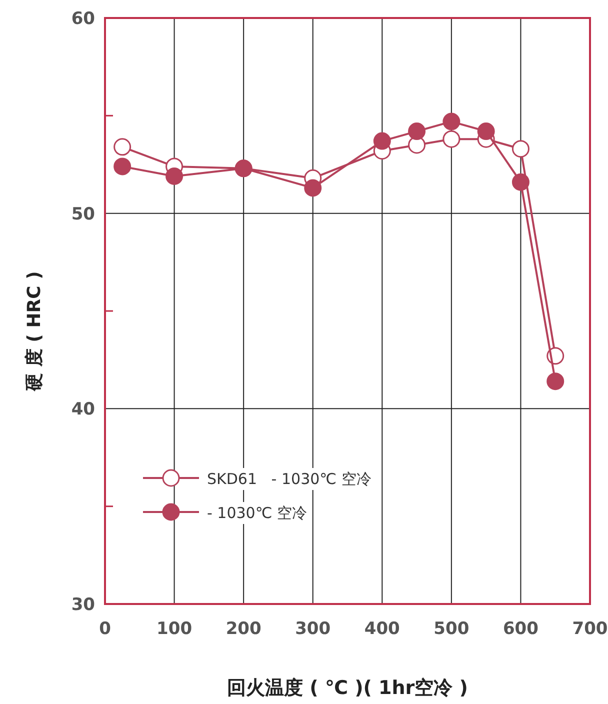  What do you see at coordinates (34, 331) in the screenshot?
I see `y-axis-title: 硬 度 ( HRC )` at bounding box center [34, 331].